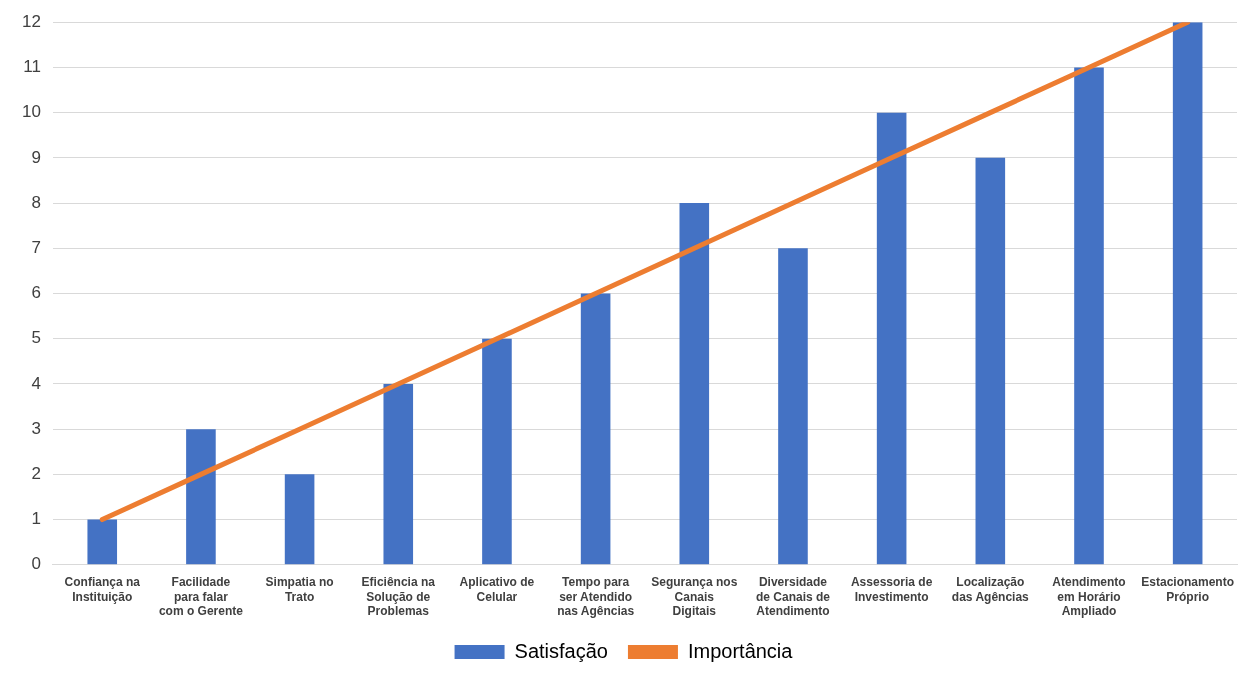  I want to click on legend-label: Satisfação, so click(561, 650).